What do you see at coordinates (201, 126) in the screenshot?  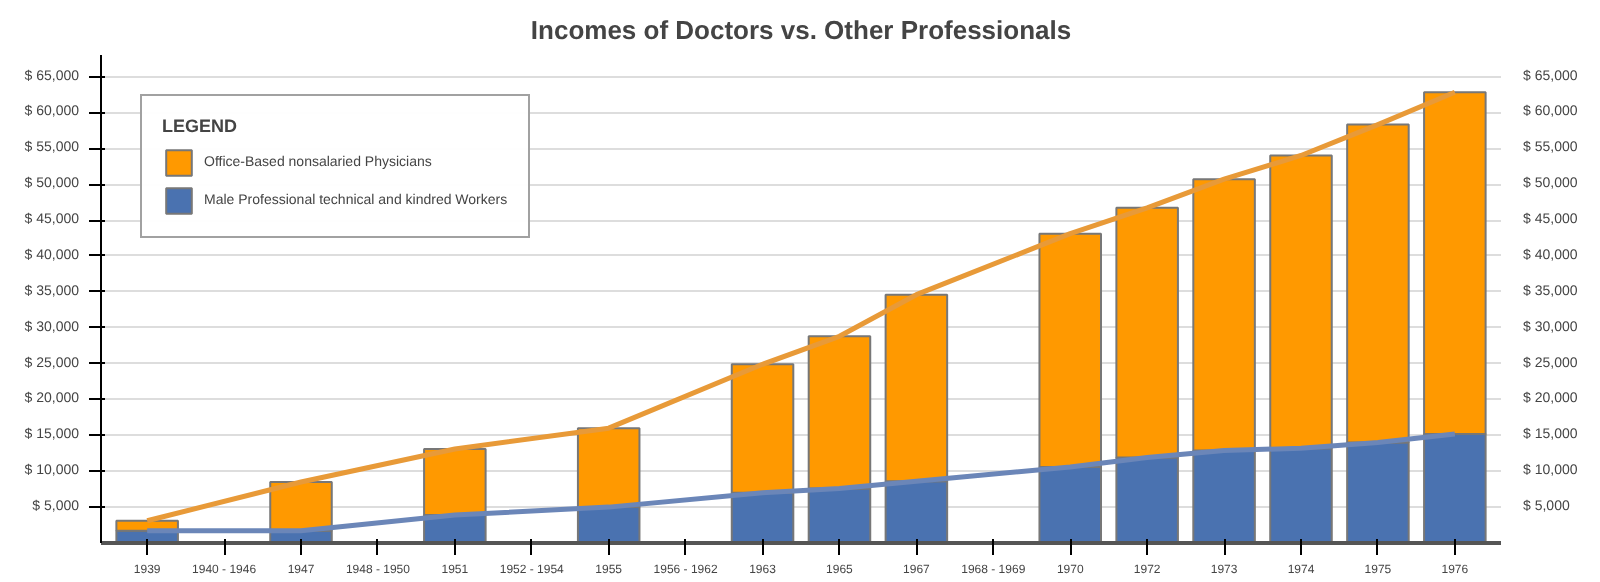 I see `legend-title: LEGEND` at bounding box center [201, 126].